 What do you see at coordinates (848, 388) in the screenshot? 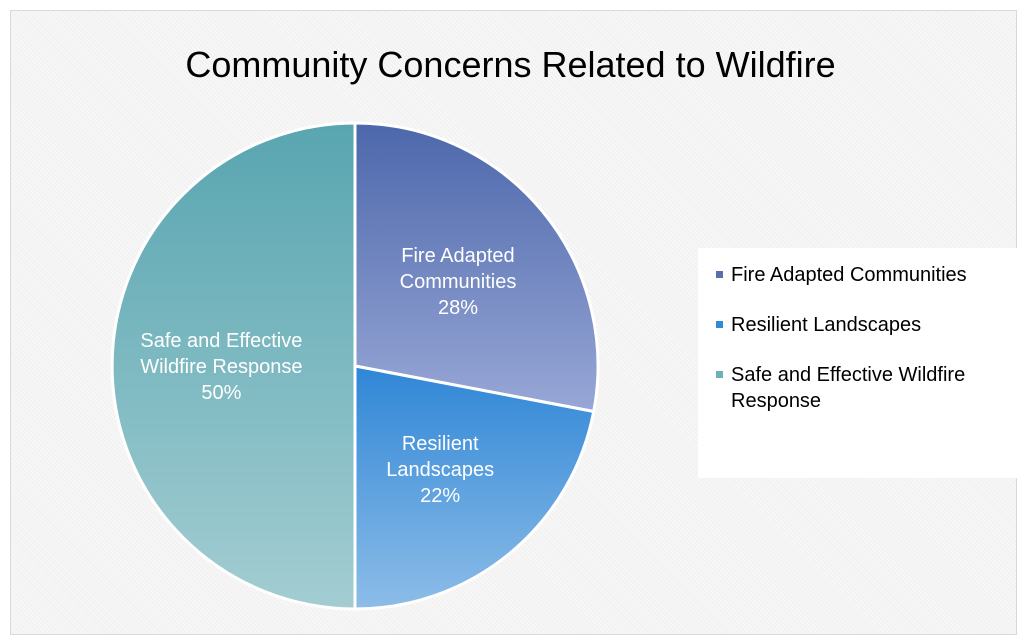
I see `legend-label: Safe and Effective Wildfire Response` at bounding box center [848, 388].